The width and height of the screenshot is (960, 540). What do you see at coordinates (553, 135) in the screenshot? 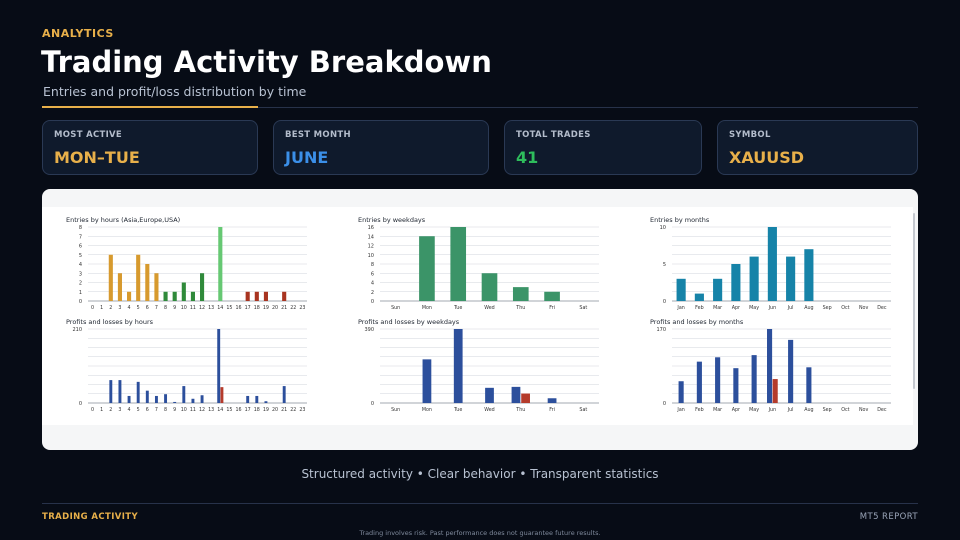
I see `stat-label: TOTAL TRADES` at bounding box center [553, 135].